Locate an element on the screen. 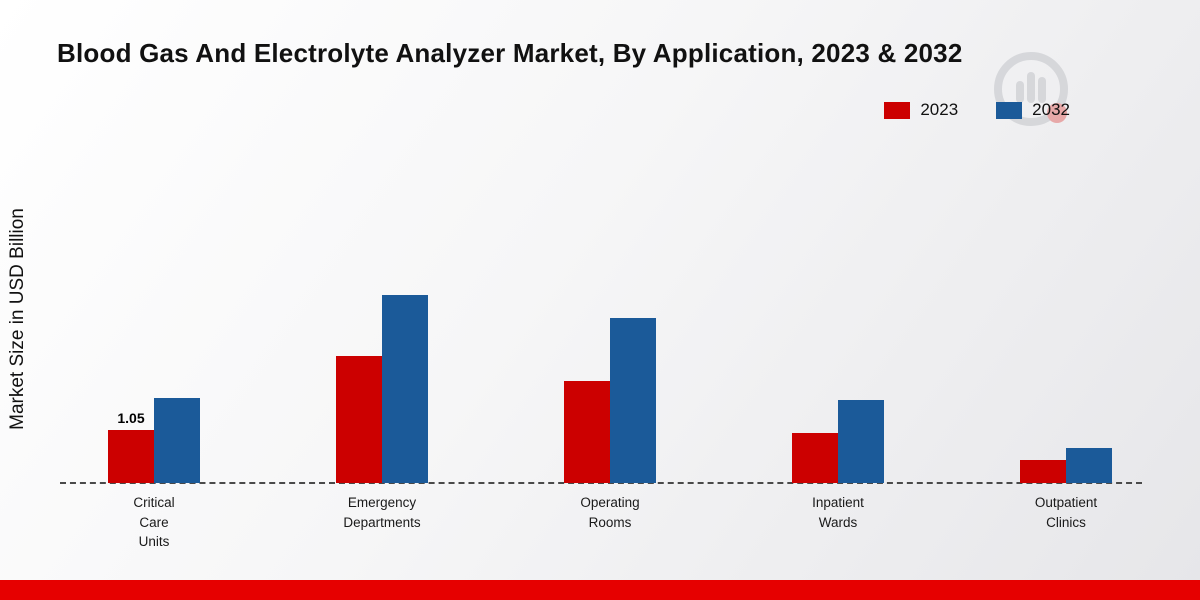 This screenshot has width=1200, height=600. legend-item-2032: 2032 is located at coordinates (1033, 110).